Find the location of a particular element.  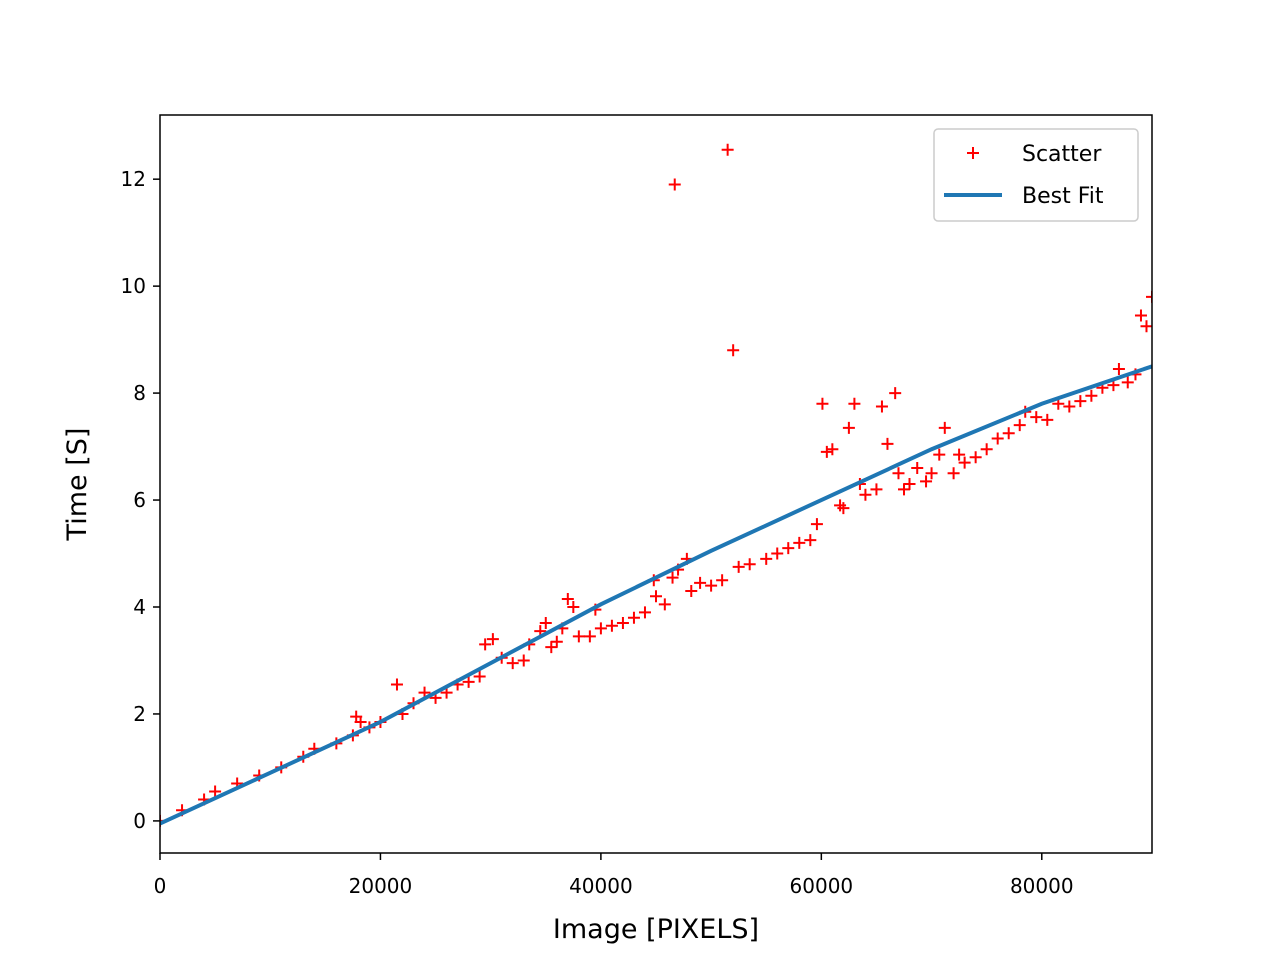

legend-label: Best Fit is located at coordinates (1063, 196).